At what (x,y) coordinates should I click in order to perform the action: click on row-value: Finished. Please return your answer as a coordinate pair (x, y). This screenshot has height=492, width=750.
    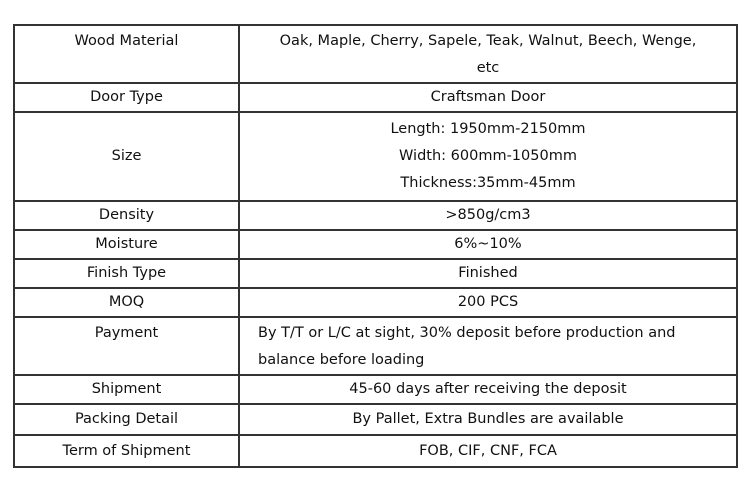
    Looking at the image, I should click on (488, 273).